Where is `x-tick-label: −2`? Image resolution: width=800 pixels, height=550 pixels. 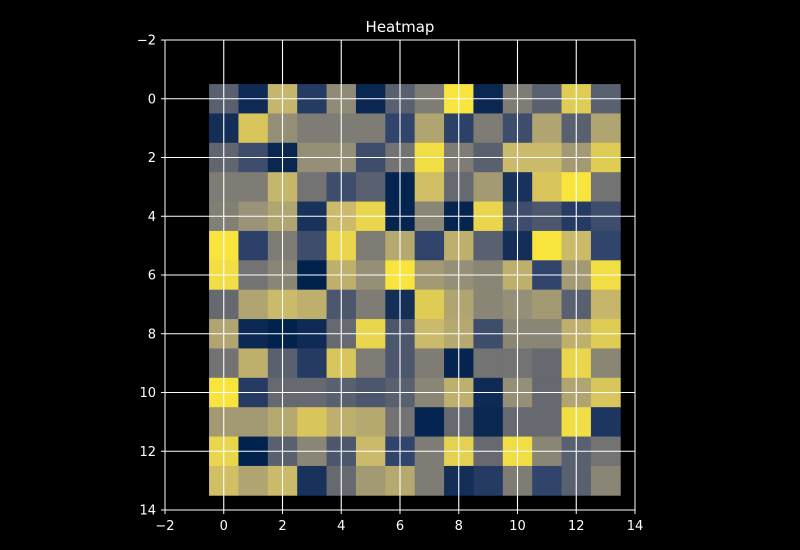
x-tick-label: −2 is located at coordinates (164, 526).